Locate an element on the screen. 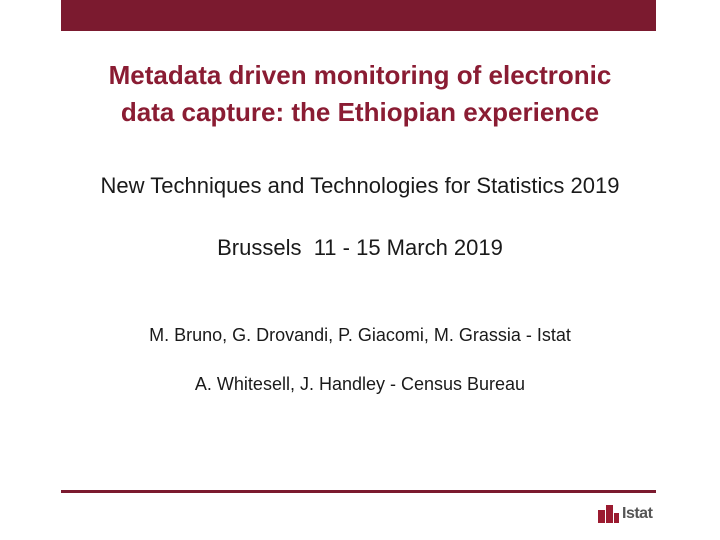  istat-logo: Istat is located at coordinates (625, 514).